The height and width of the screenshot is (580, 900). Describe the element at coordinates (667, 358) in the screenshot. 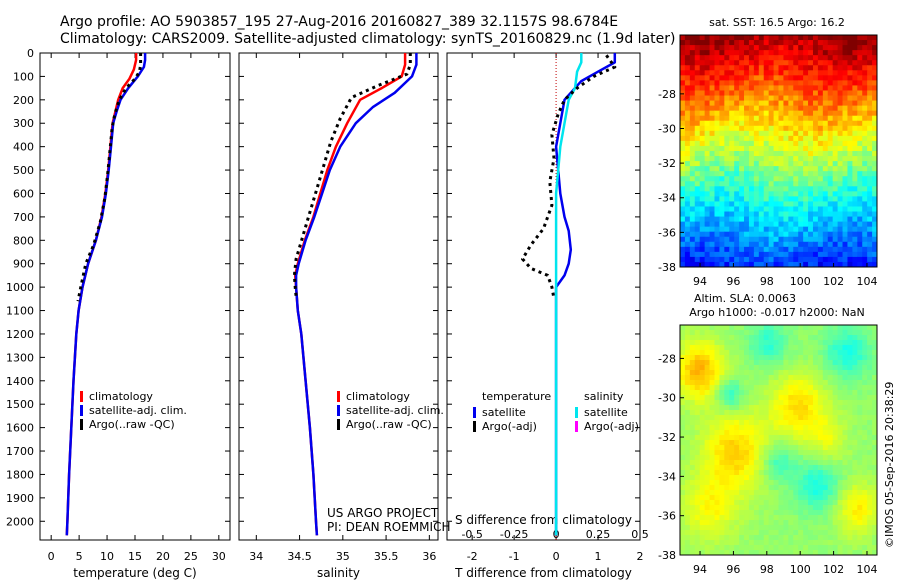

I see `y-tick-label: -28` at that location.